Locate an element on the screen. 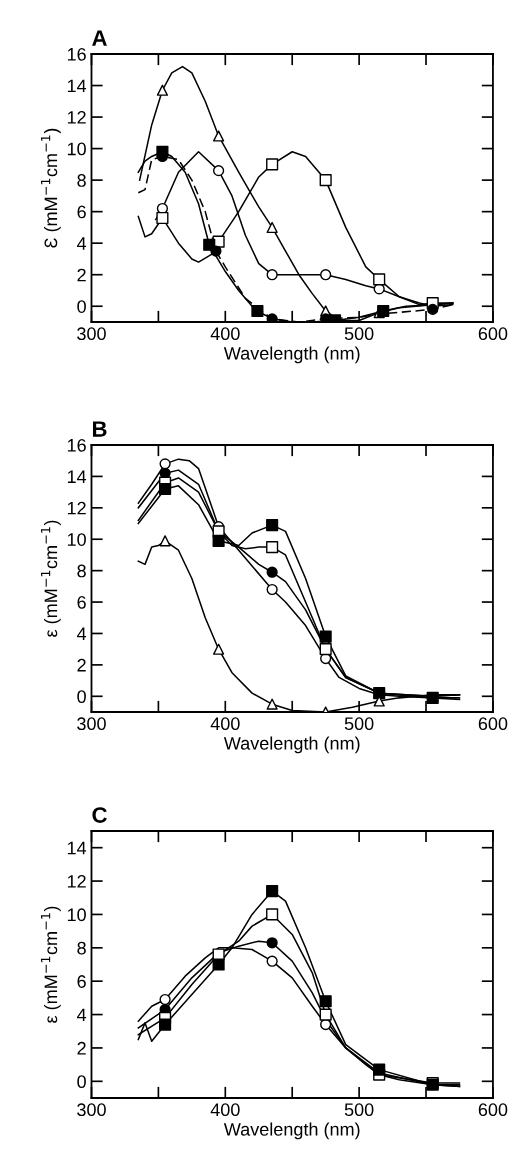 This screenshot has width=514, height=1153. chart-title: A is located at coordinates (99, 38).